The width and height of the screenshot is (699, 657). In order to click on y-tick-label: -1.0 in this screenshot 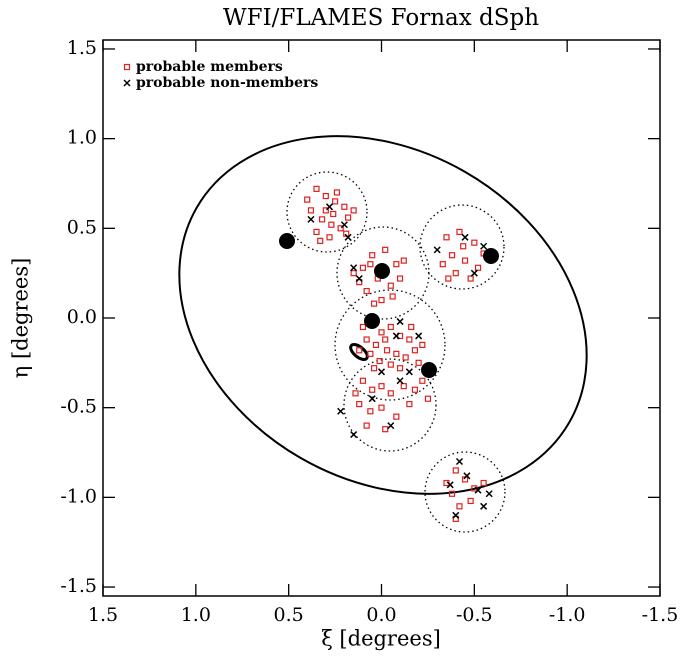, I will do `click(78, 496)`.